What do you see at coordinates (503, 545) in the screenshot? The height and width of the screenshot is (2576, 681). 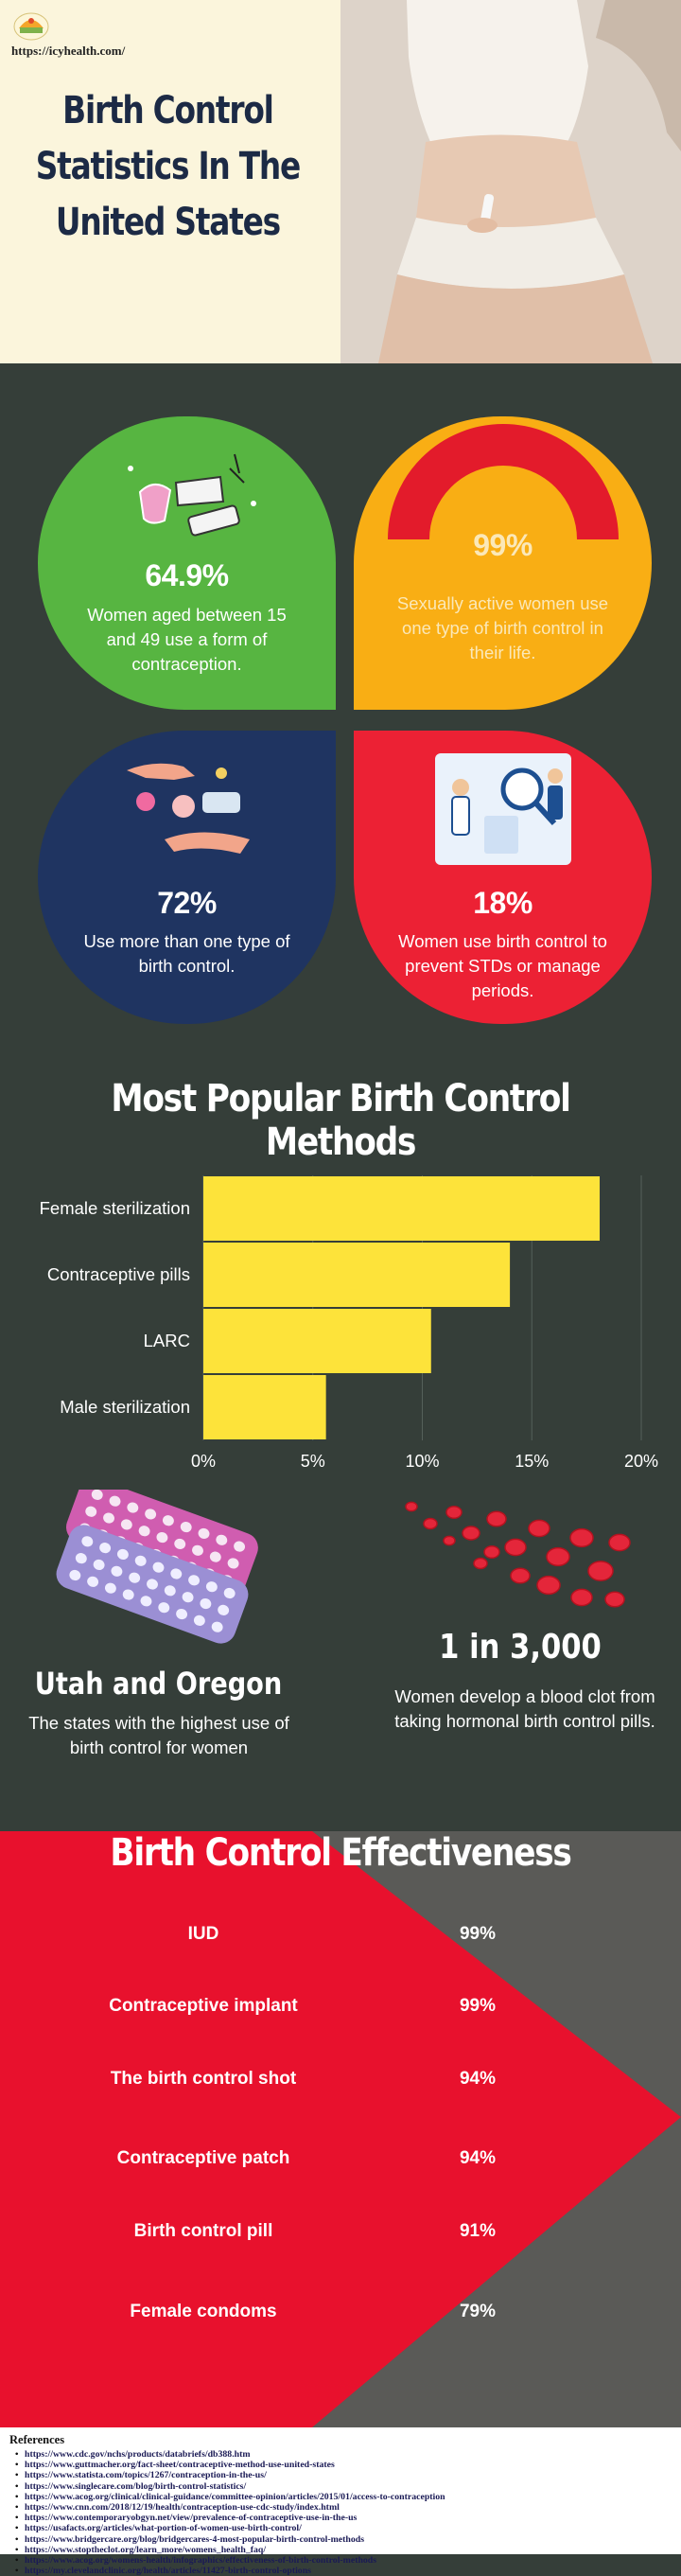 I see `stat-value: 99%` at bounding box center [503, 545].